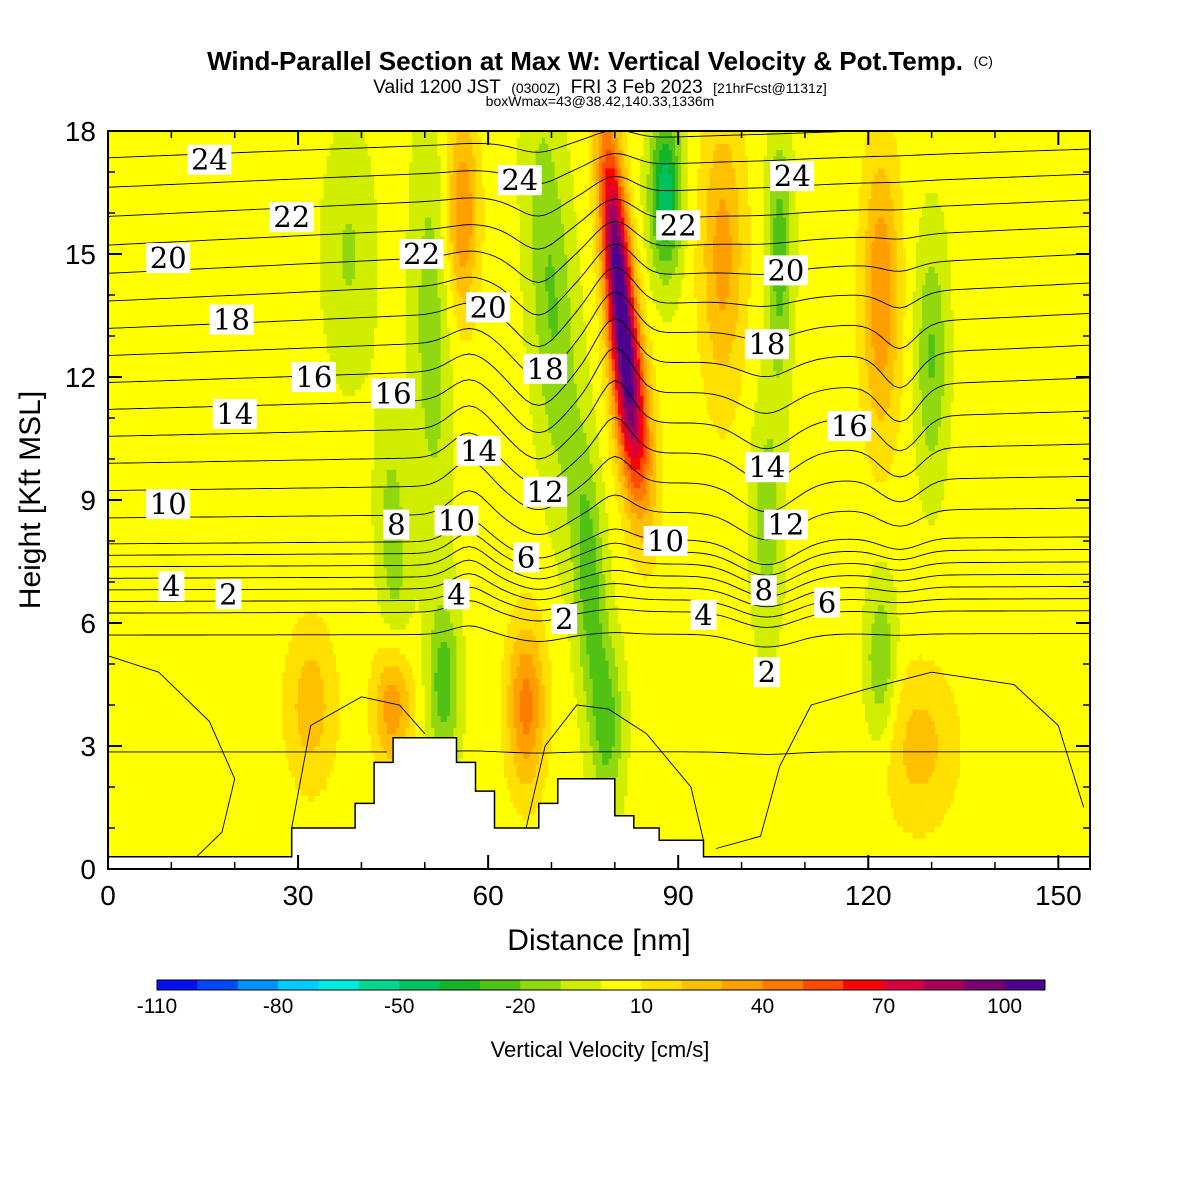 This screenshot has height=1200, width=1200. I want to click on contour-label: 4, so click(703, 615).